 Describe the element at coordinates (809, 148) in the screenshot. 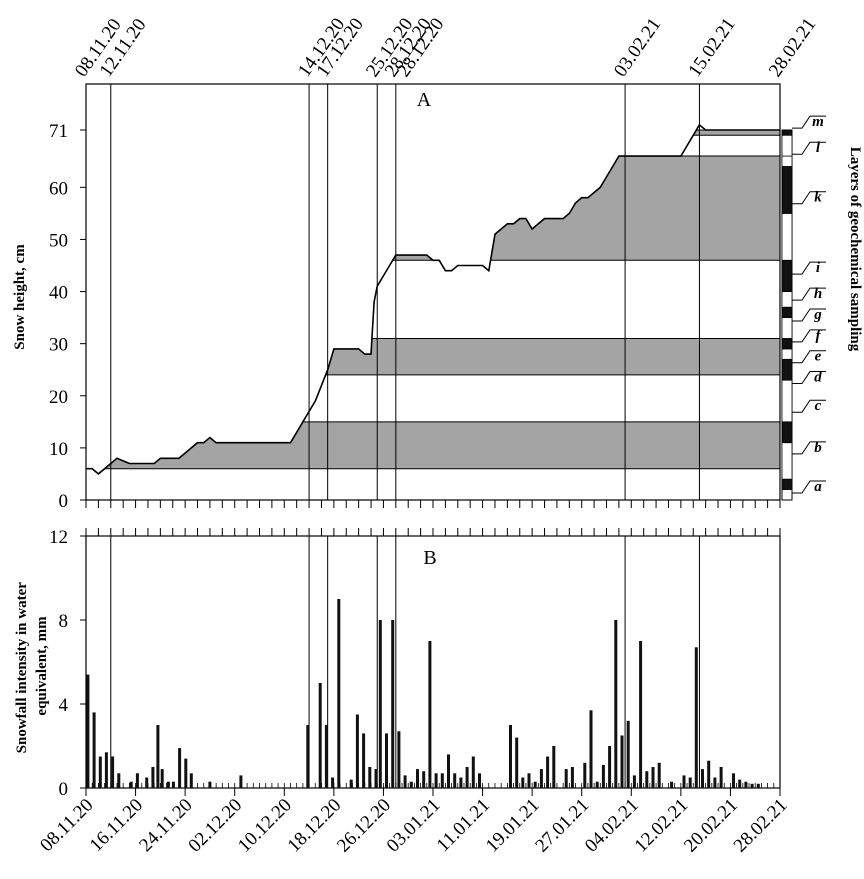

I see `layer-leader-l` at that location.